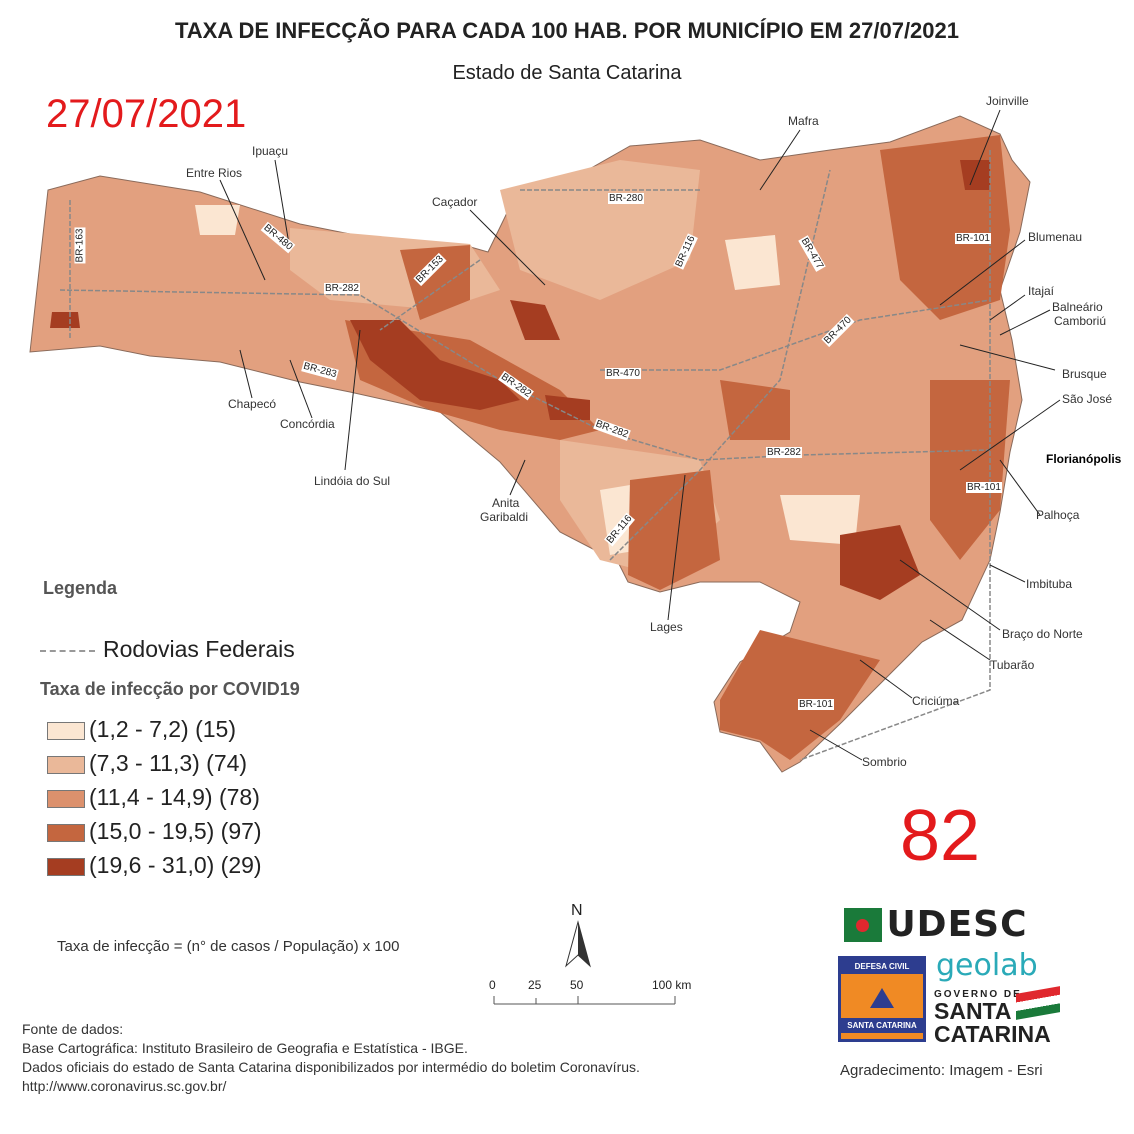 This screenshot has height=1134, width=1134. Describe the element at coordinates (584, 944) in the screenshot. I see `north-arrow-fill` at that location.